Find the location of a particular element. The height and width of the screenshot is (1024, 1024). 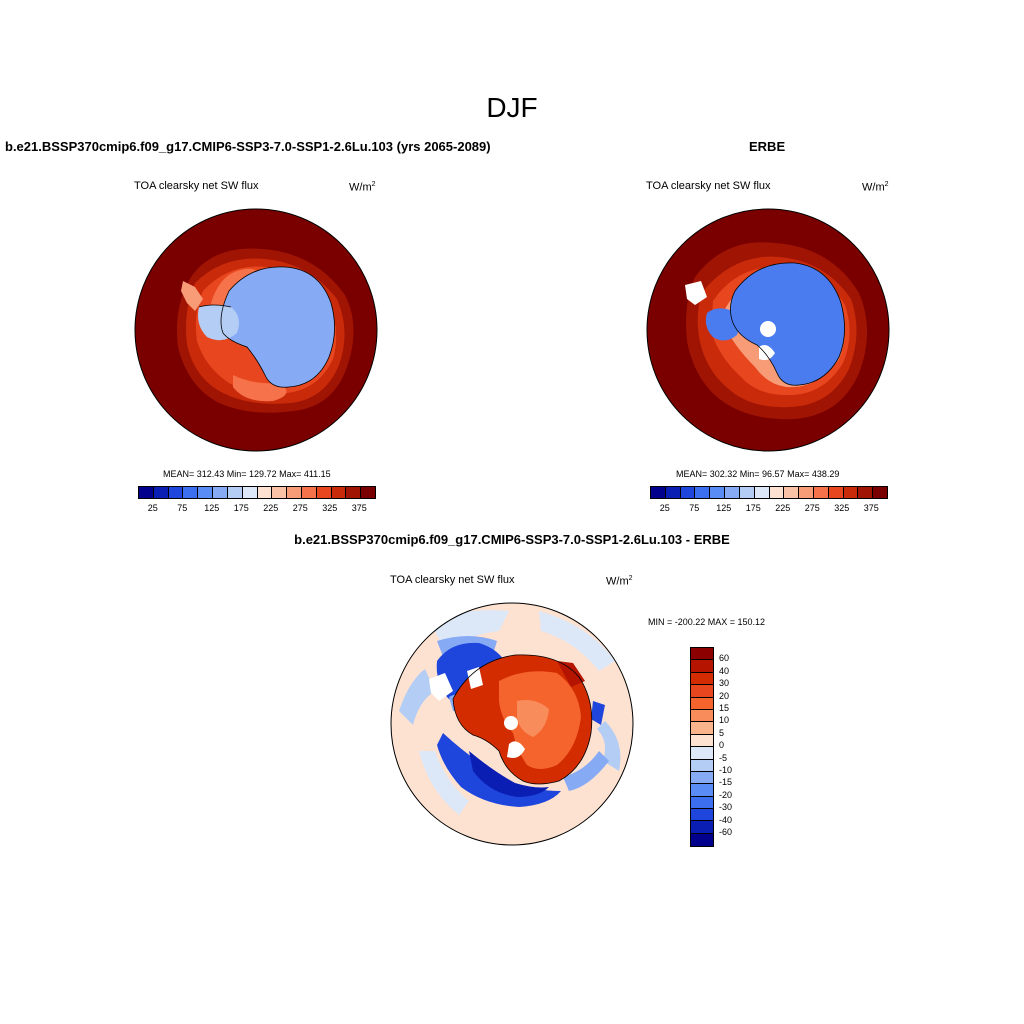

panel2-colorbar-labels: 25 75 125 175 225 275 325 375 is located at coordinates (768, 509).